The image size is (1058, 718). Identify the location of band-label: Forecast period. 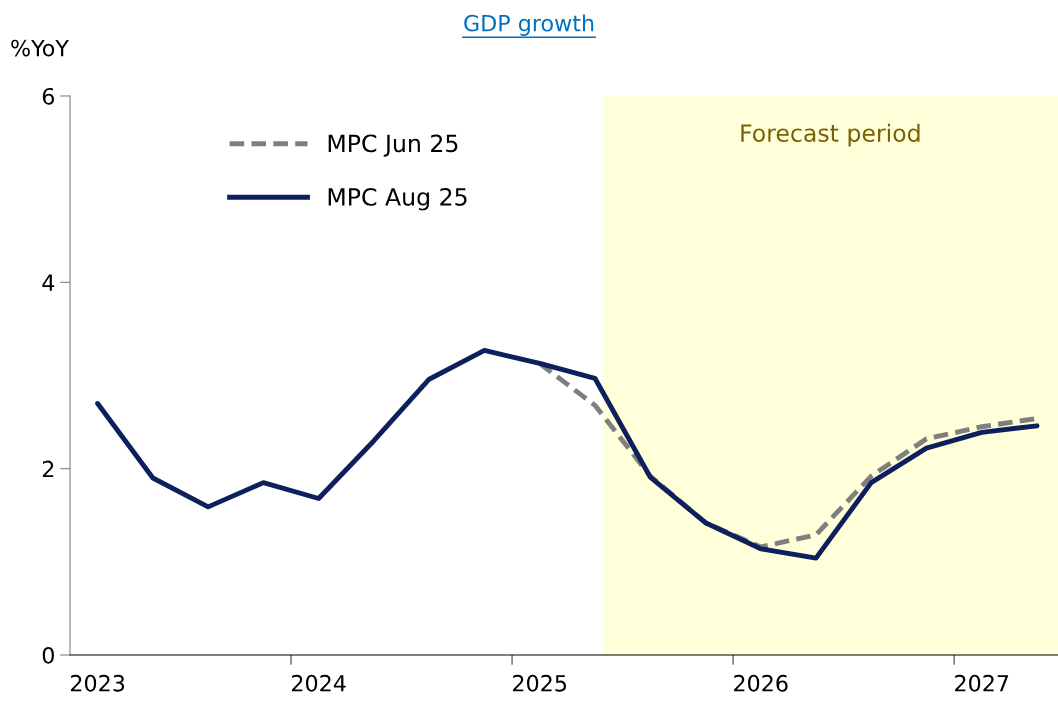
(830, 135).